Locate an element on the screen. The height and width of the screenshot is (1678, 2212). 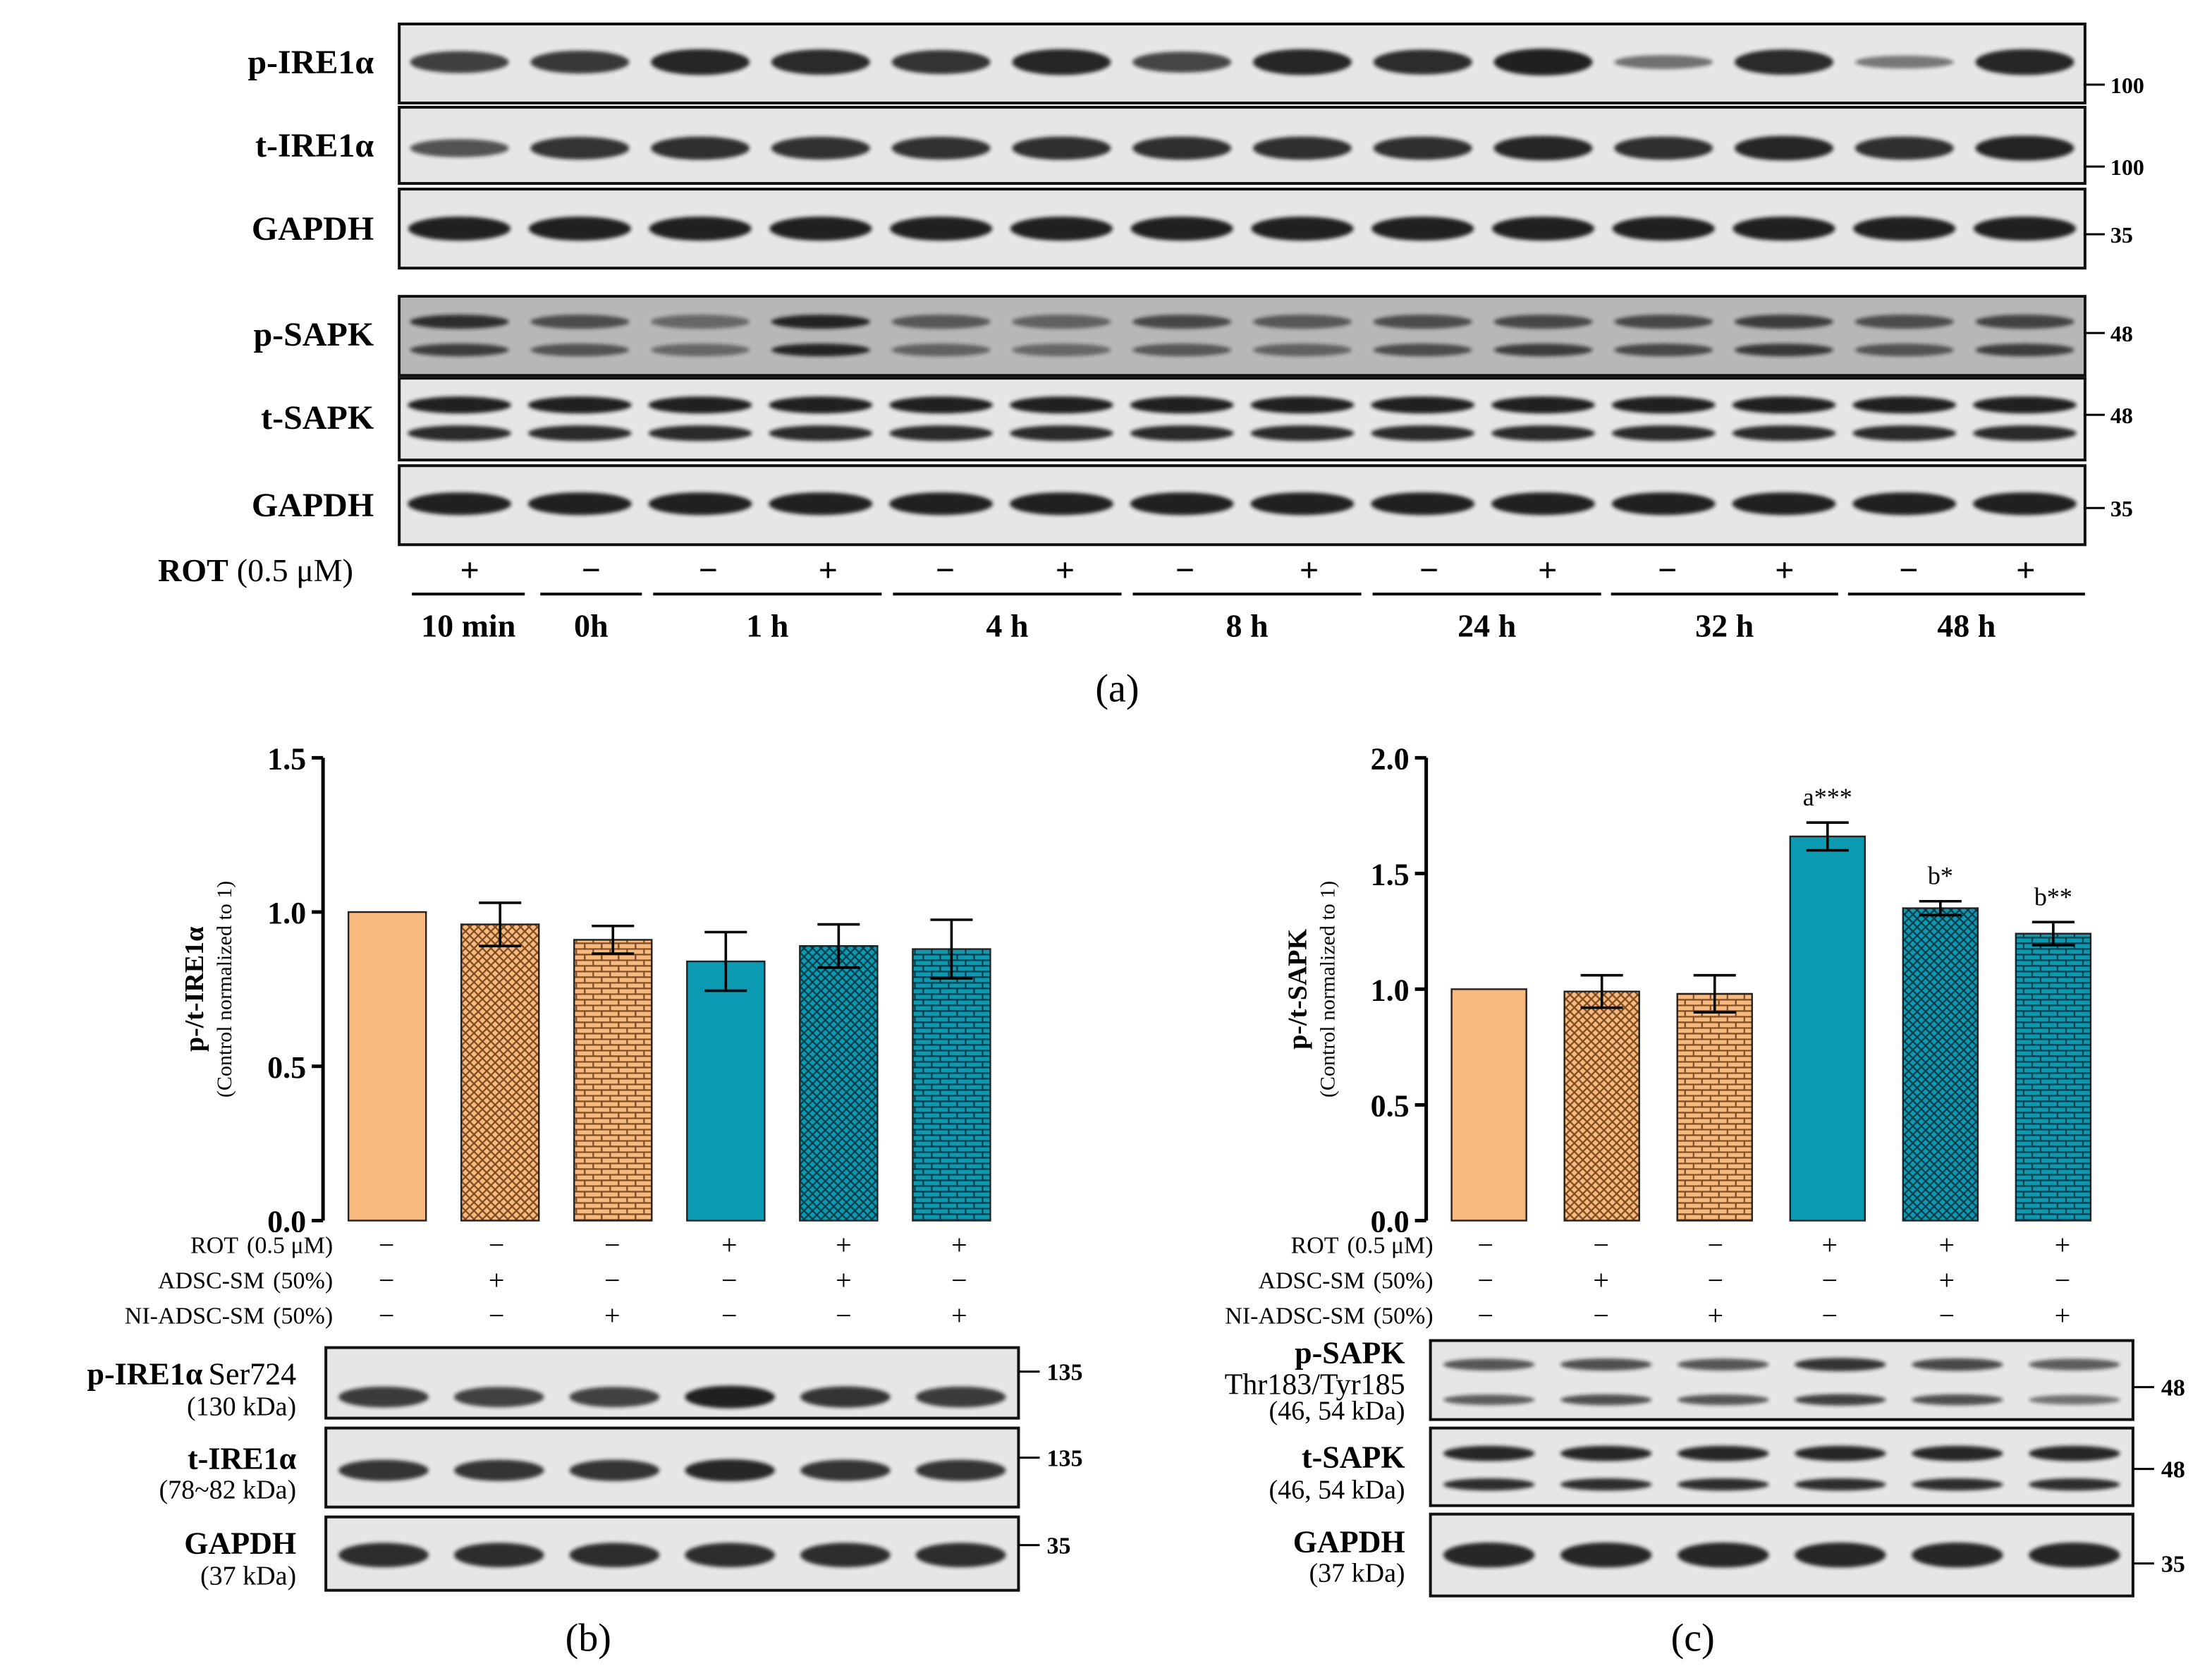
marker-35-top: 35 is located at coordinates (2121, 235).